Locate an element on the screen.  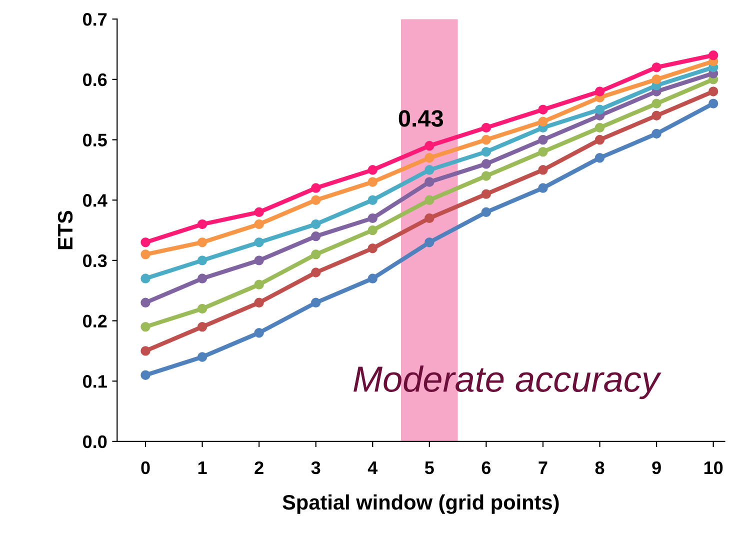
y-axis-title: ETS is located at coordinates (65, 230).